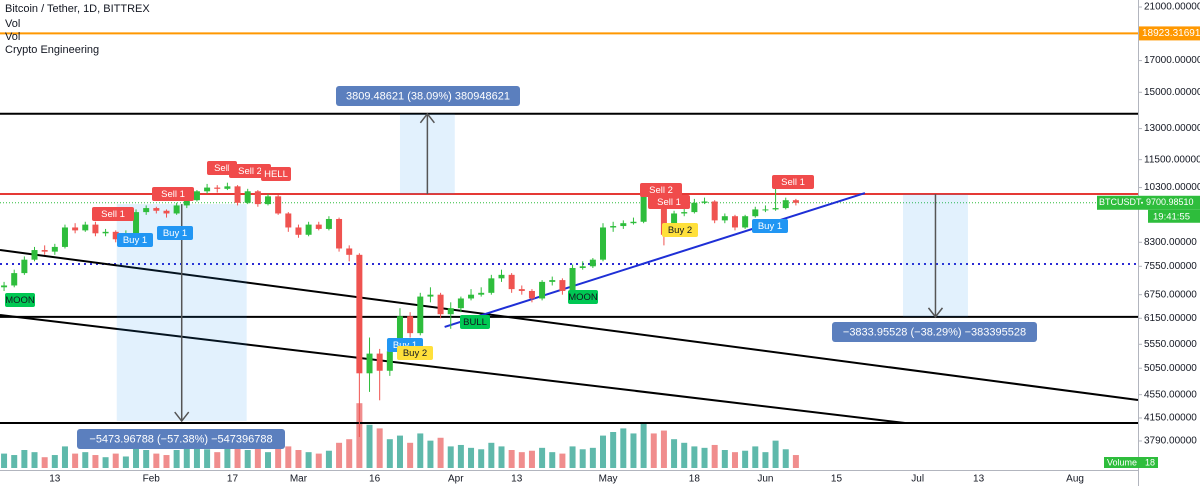 This screenshot has height=486, width=1200. What do you see at coordinates (428, 96) in the screenshot?
I see `measure-label: 3809.48621 (38.09%) 380948621` at bounding box center [428, 96].